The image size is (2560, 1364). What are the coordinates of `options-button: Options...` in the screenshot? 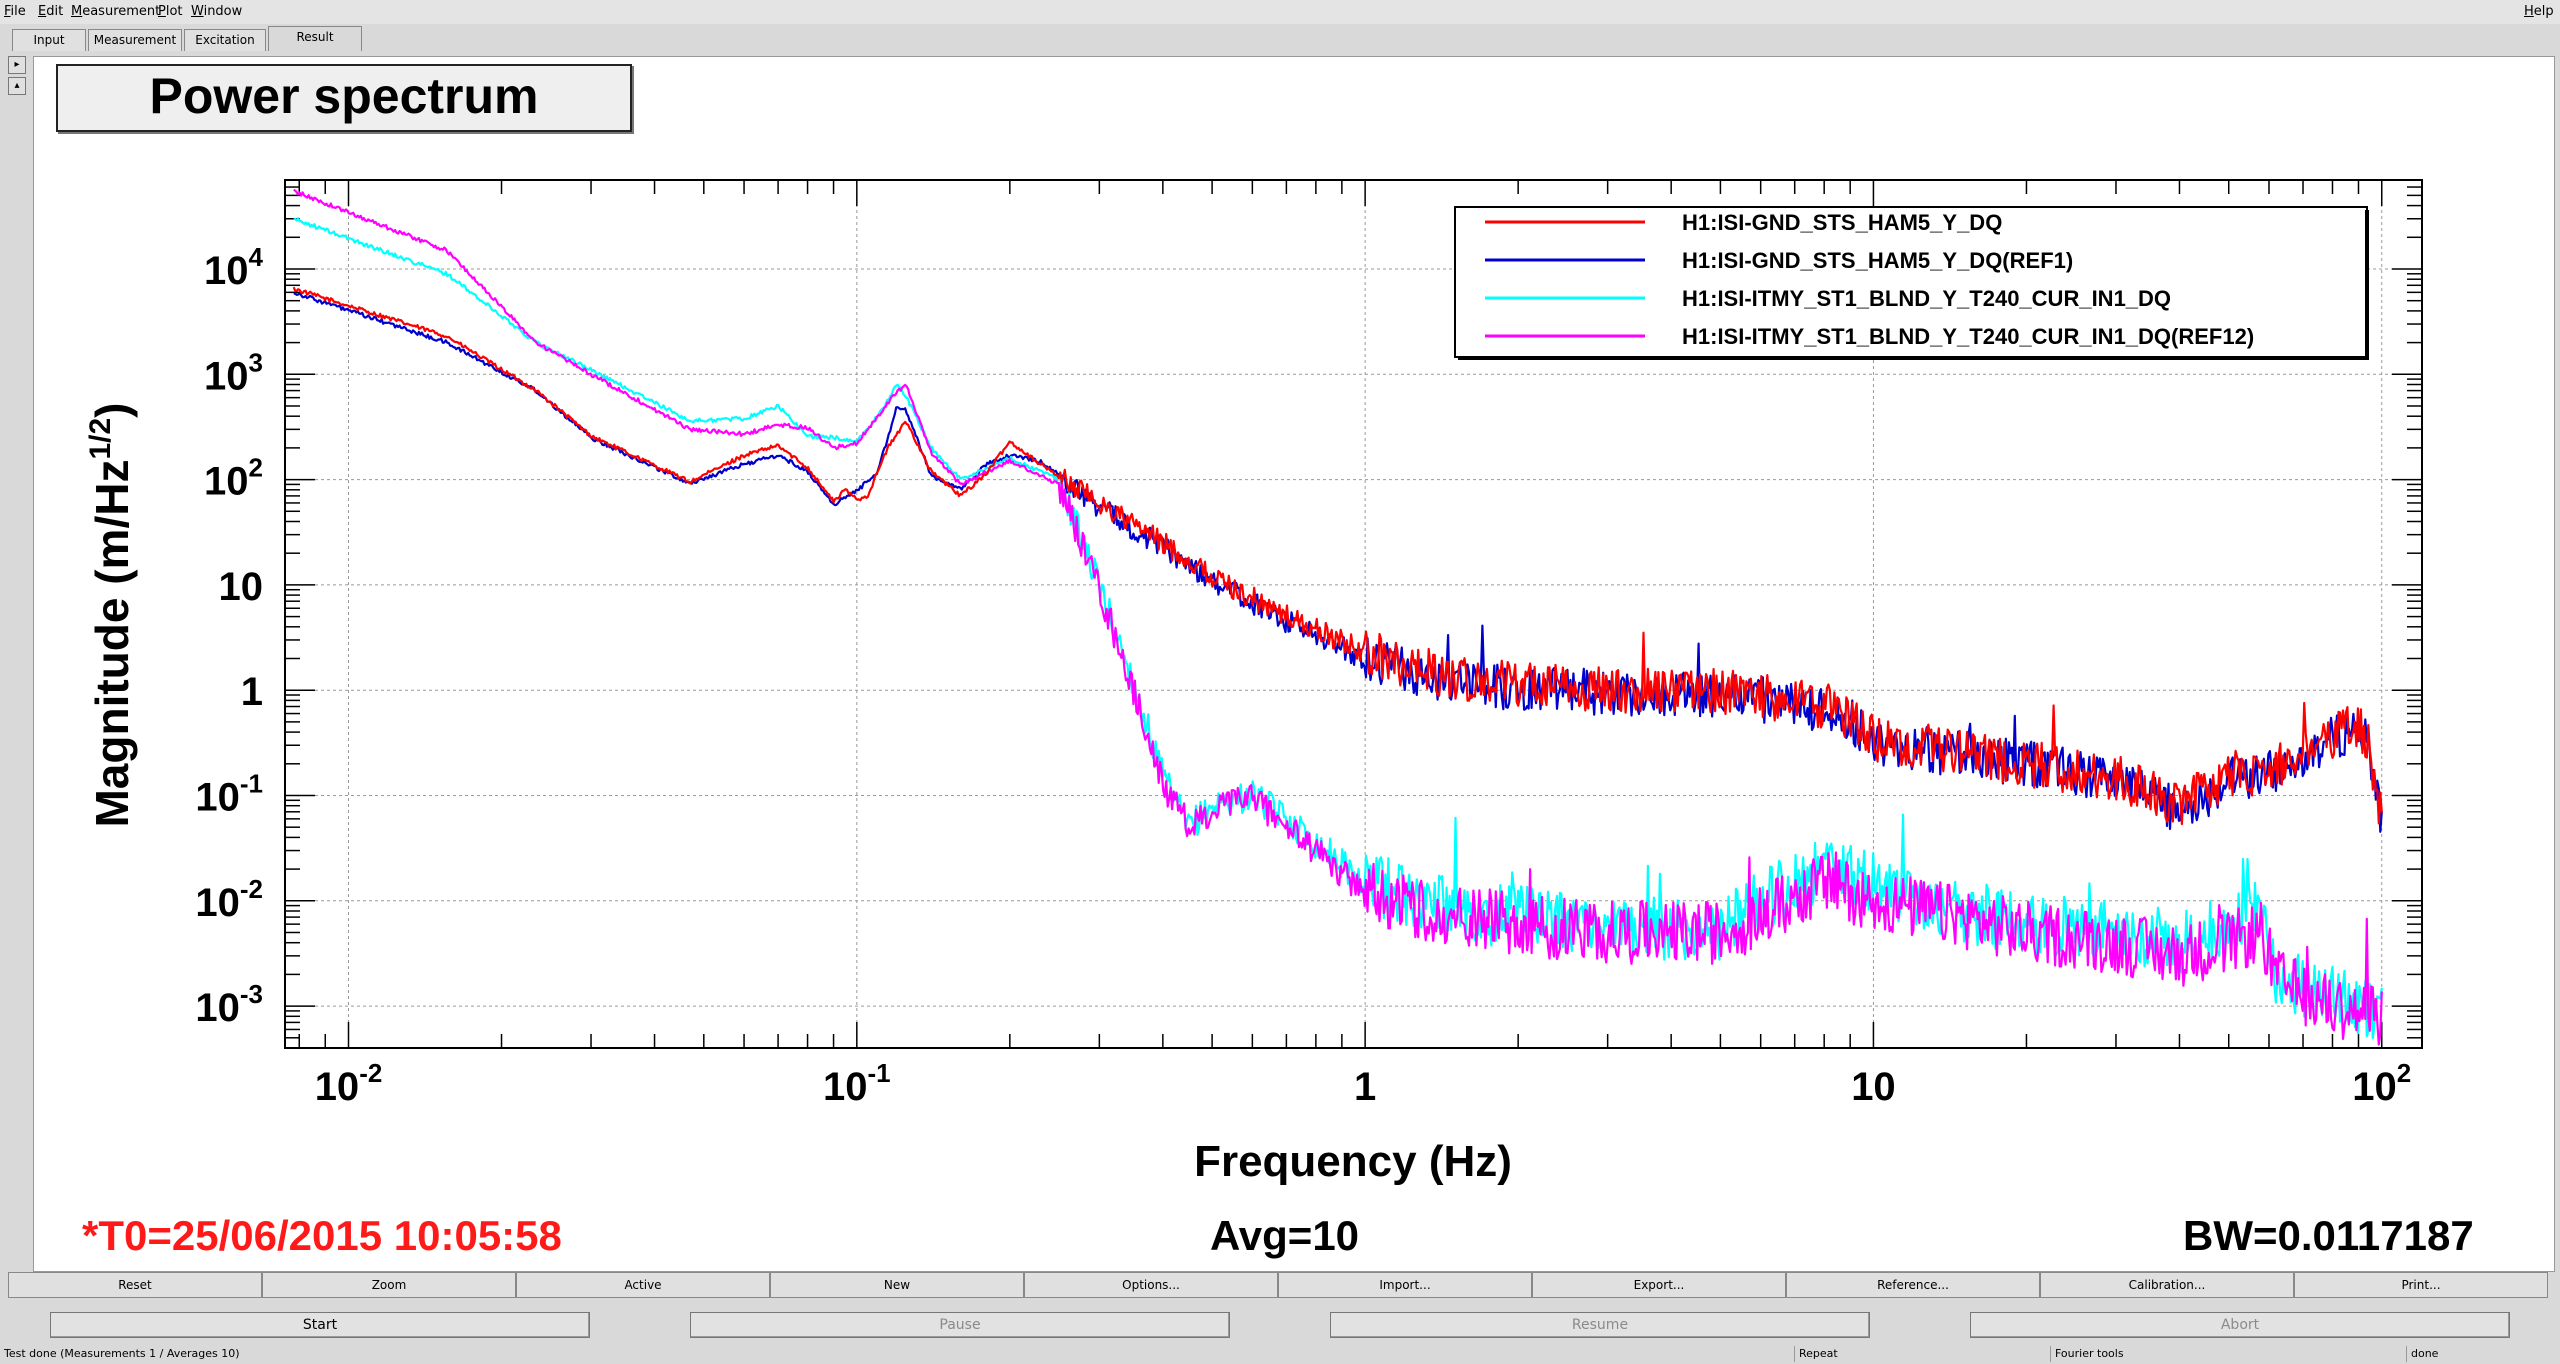 It's located at (1151, 1285).